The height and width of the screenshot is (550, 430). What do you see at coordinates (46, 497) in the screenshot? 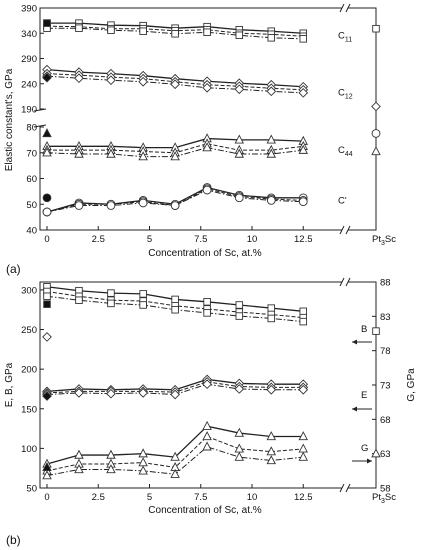
I see `b-xtick-label: 0` at bounding box center [46, 497].